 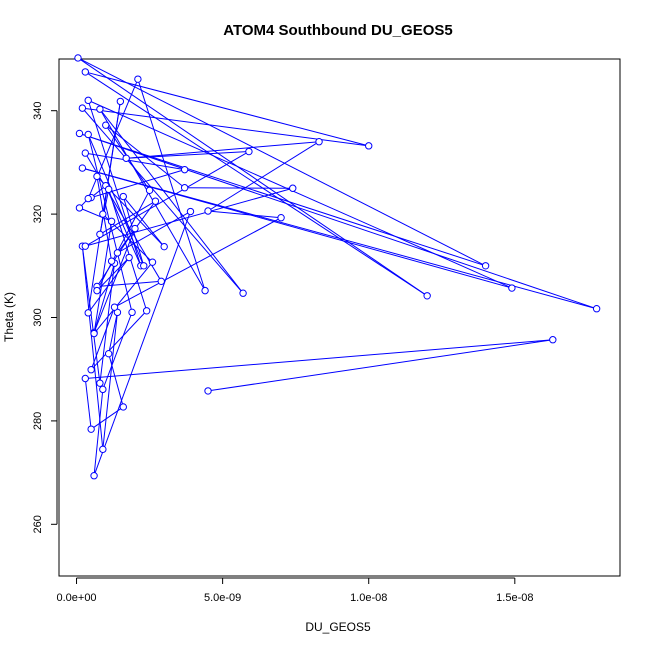 I want to click on y-axis: 260 280 300 320 340, so click(x=45, y=317).